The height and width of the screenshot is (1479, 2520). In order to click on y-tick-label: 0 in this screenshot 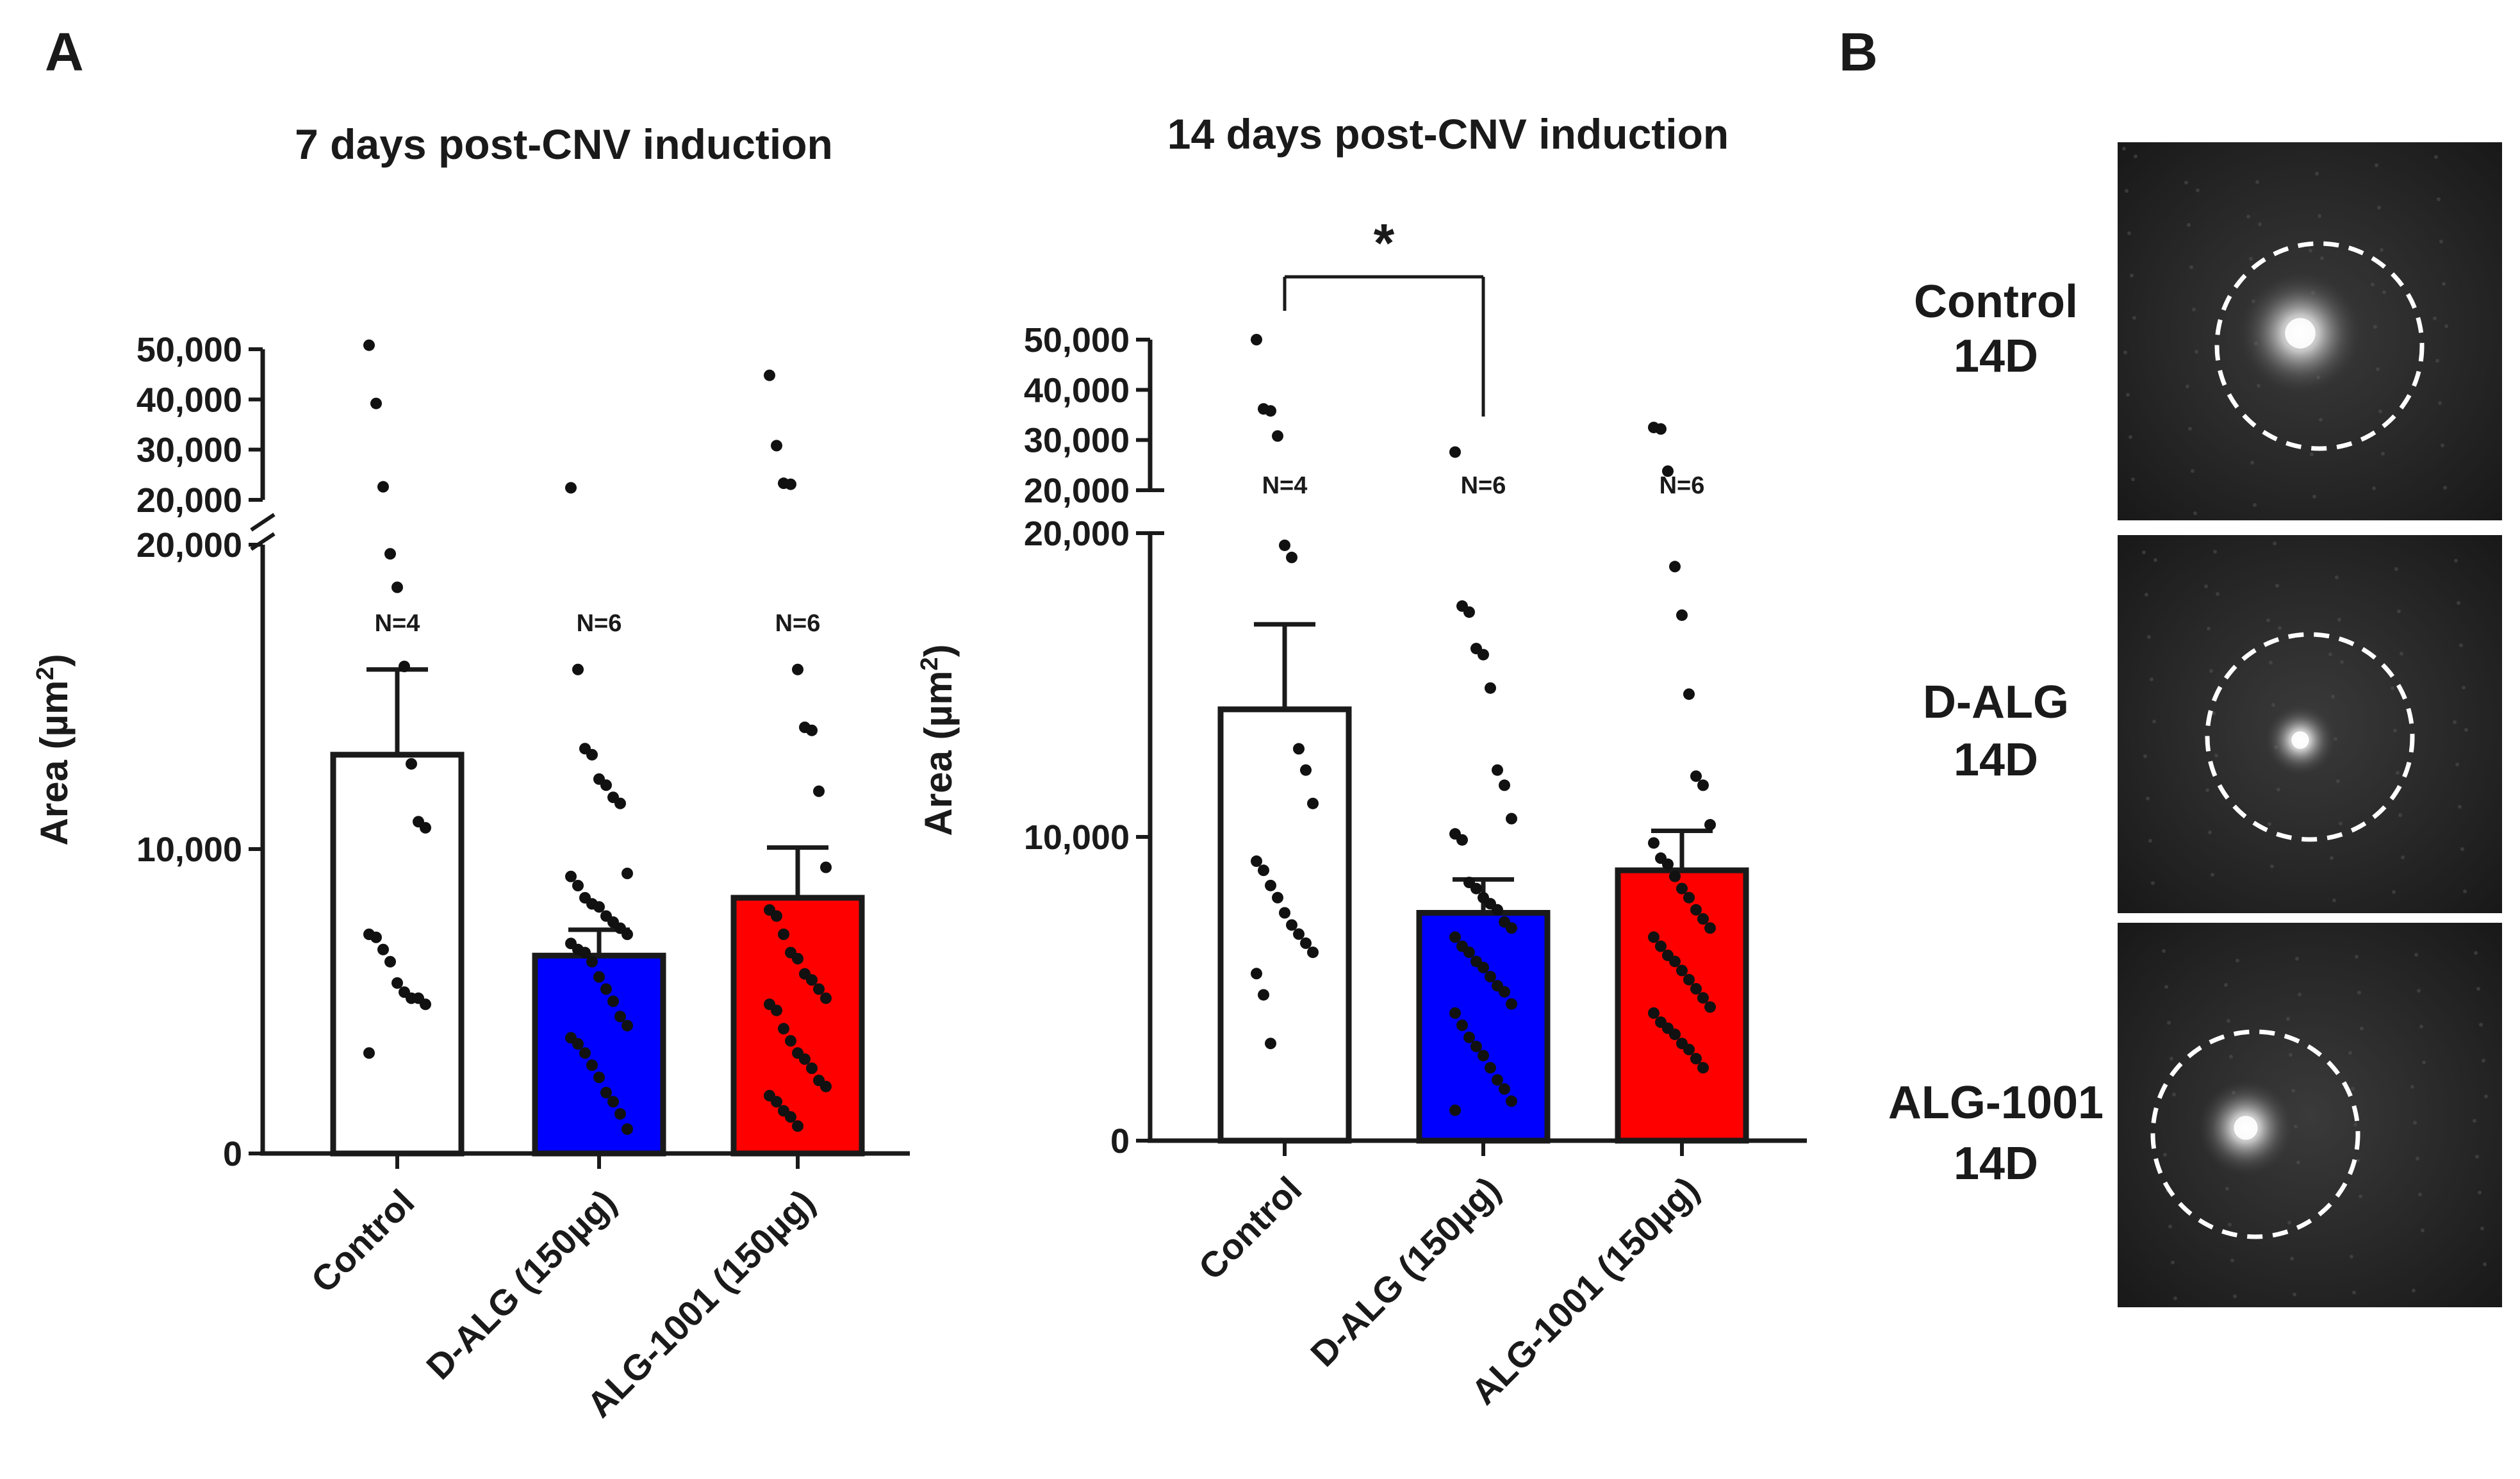, I will do `click(1120, 1141)`.